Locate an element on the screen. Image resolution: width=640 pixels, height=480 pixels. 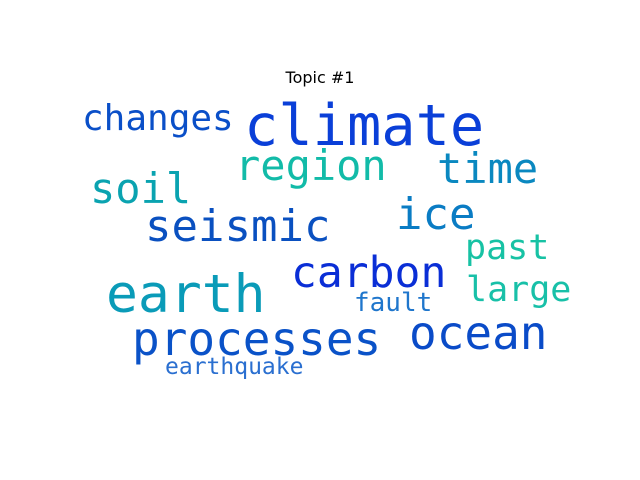
word-ice: ice is located at coordinates (436, 214).